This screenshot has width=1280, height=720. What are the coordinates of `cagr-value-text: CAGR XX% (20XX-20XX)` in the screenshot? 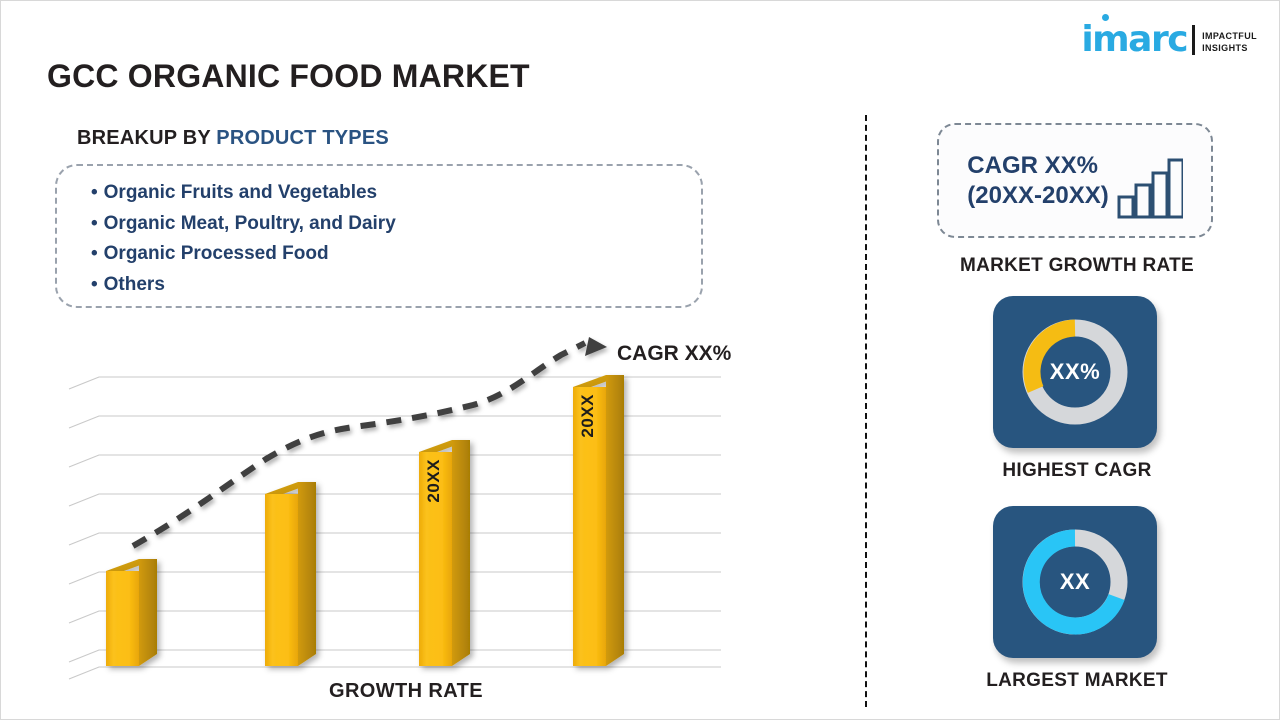 It's located at (1037, 181).